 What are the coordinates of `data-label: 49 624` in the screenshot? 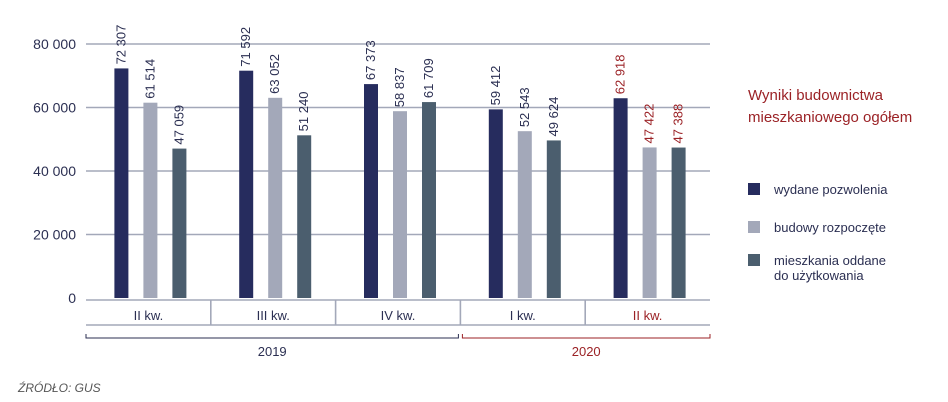 It's located at (553, 117).